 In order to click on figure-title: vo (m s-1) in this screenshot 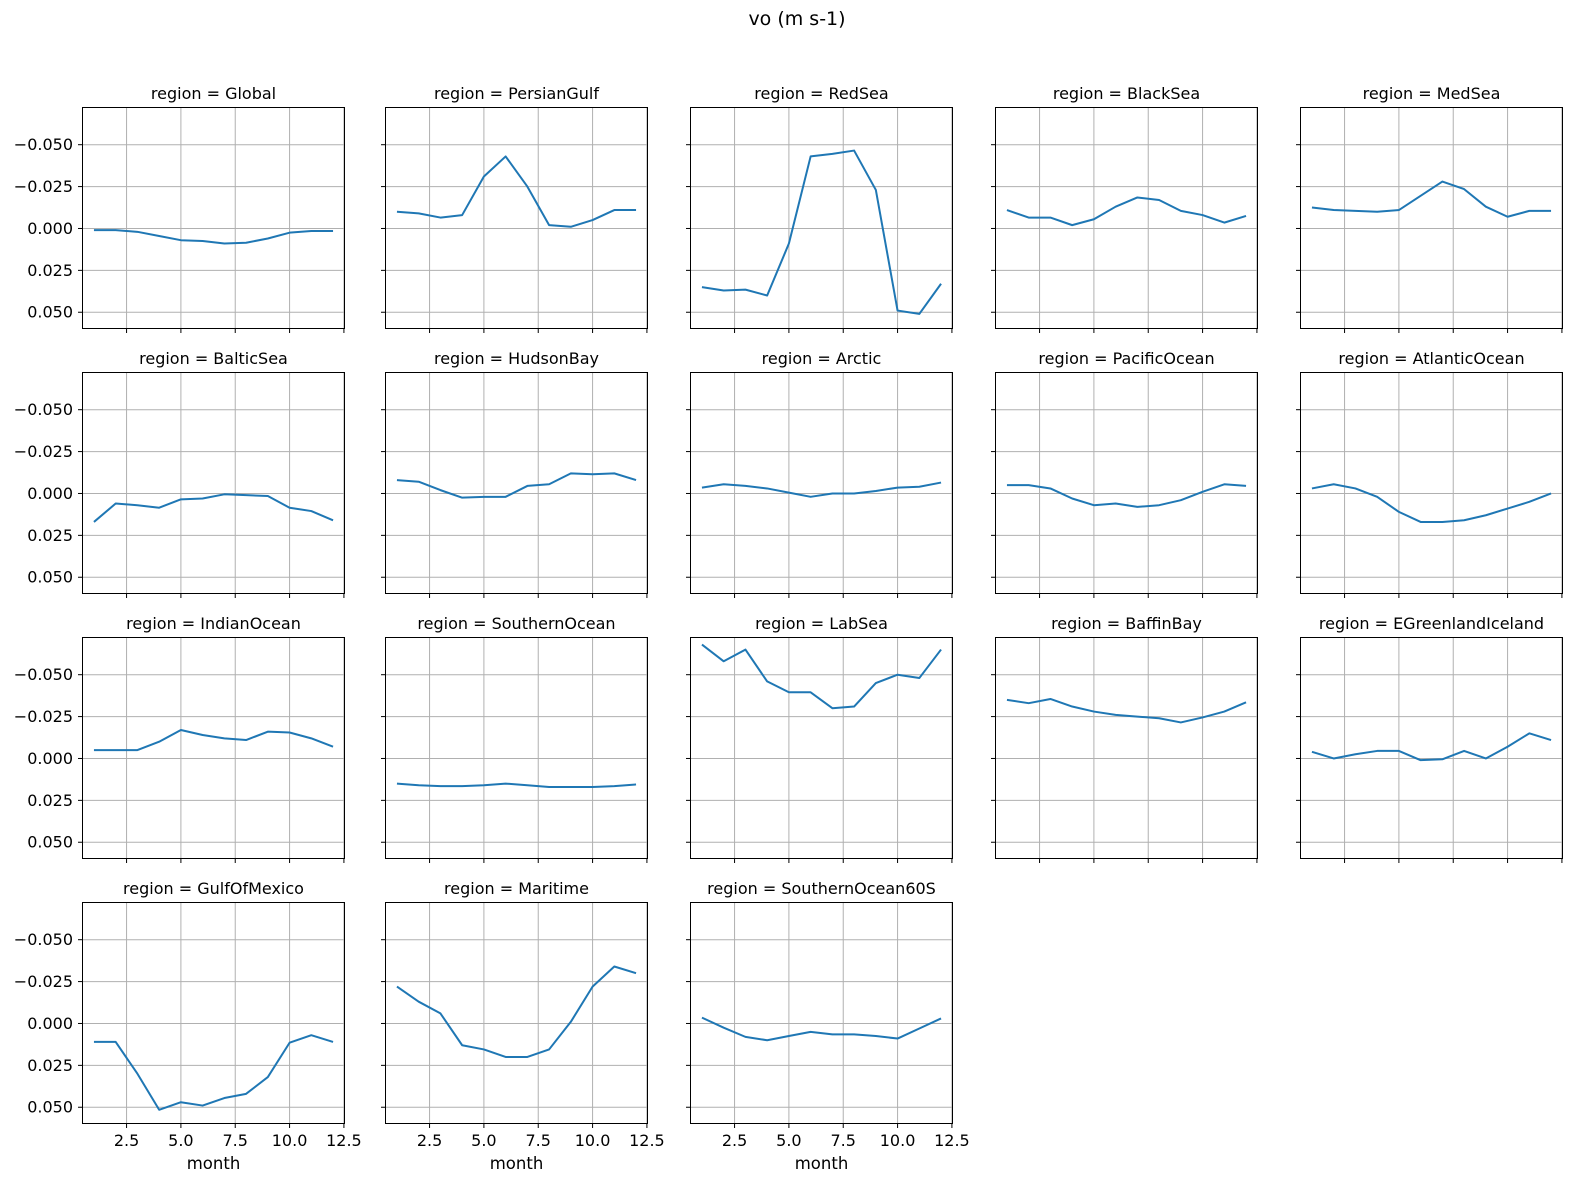, I will do `click(797, 19)`.